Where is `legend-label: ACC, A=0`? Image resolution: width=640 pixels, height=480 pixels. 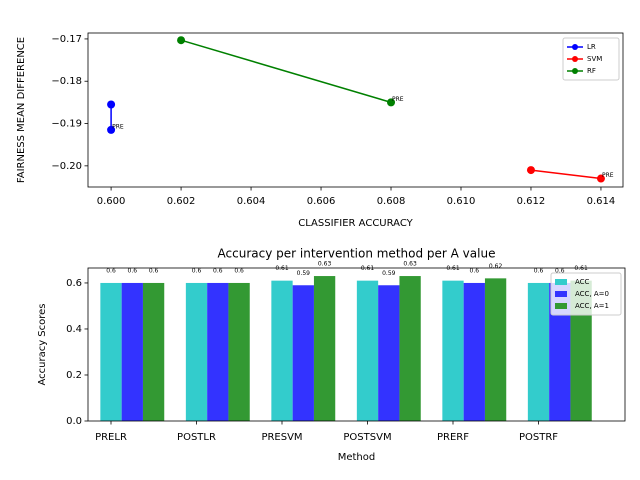
legend-label: ACC, A=0 is located at coordinates (592, 294).